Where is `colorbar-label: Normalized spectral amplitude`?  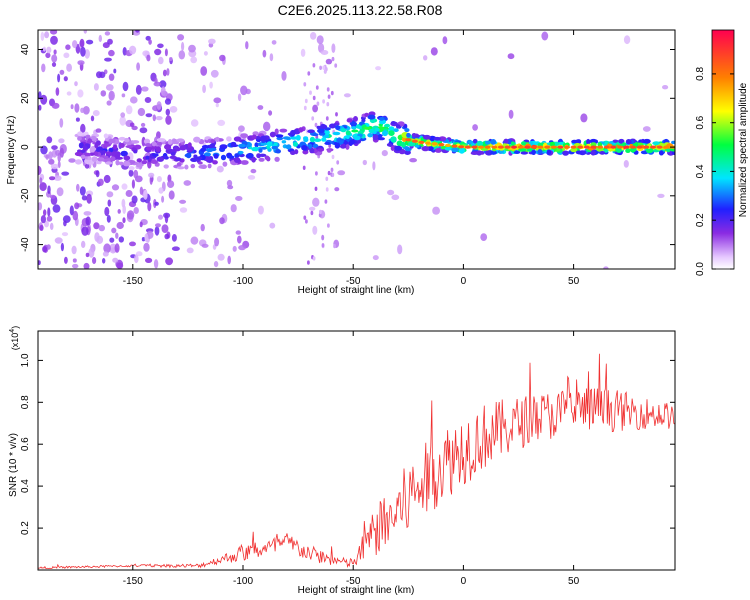 colorbar-label: Normalized spectral amplitude is located at coordinates (743, 149).